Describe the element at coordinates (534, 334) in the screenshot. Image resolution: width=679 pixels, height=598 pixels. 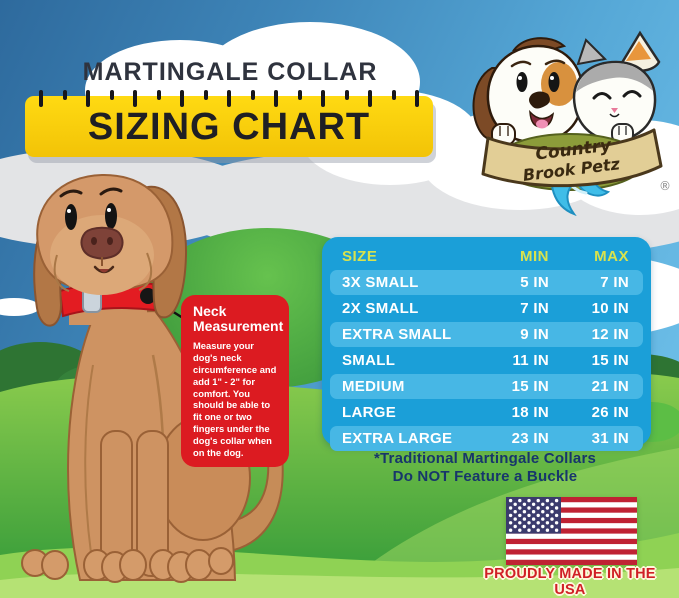
I see `table-cell-min: 9 IN` at that location.